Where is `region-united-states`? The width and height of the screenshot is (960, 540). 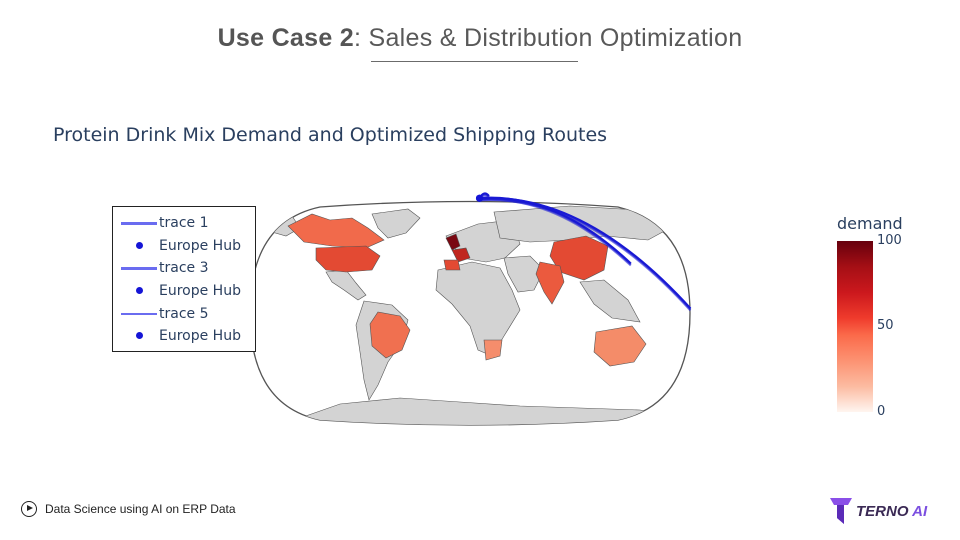 region-united-states is located at coordinates (348, 259).